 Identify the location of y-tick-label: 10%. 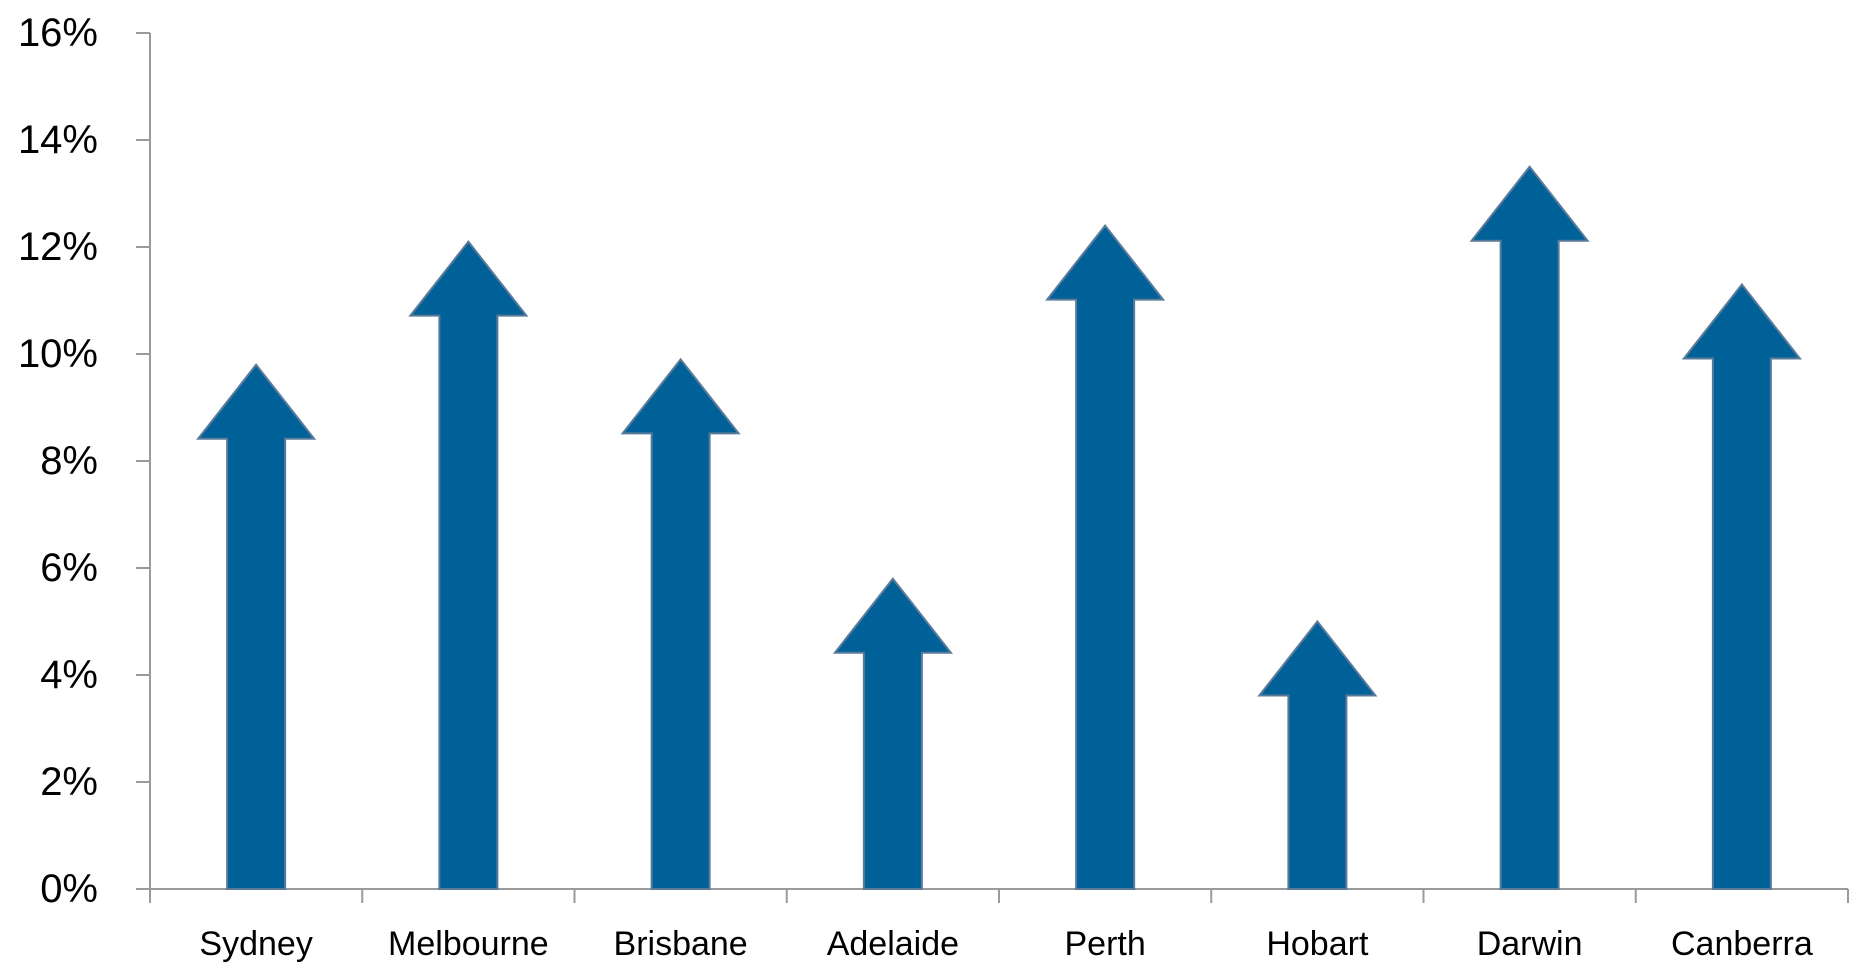
(58, 354).